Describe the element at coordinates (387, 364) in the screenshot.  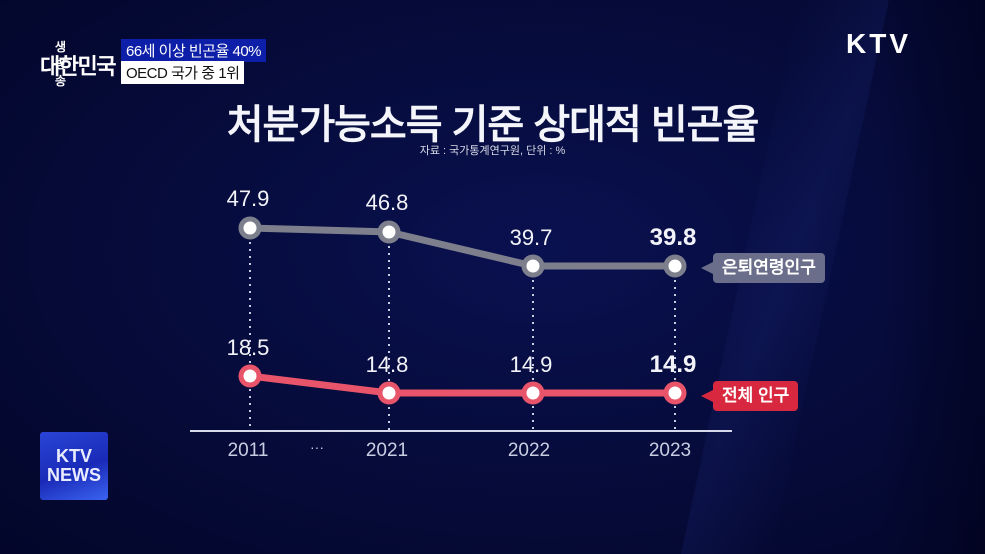
I see `label-total-2021: 14.8` at that location.